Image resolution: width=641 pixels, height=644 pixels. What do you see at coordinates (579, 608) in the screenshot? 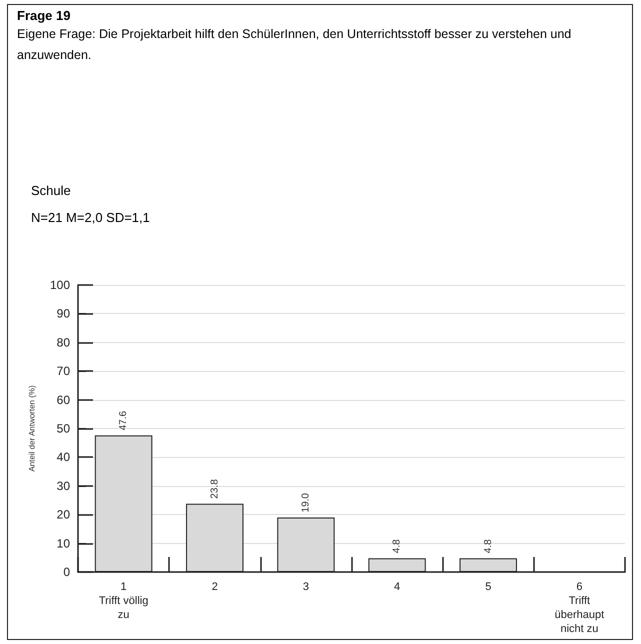
I see `x-tick-label: 6 Trifft überhaupt nicht zu` at bounding box center [579, 608].